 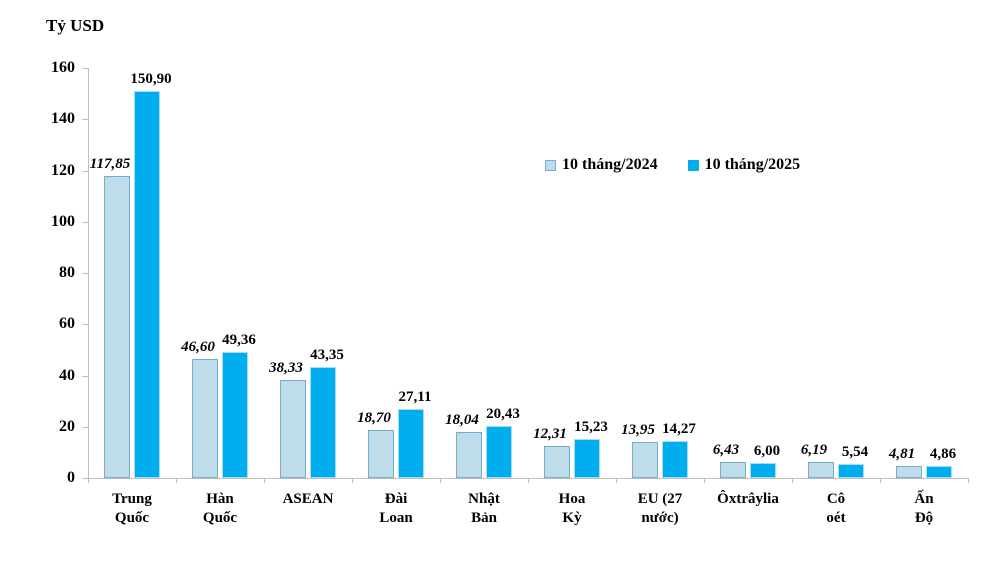 I want to click on y-tick-label: 160, so click(x=63, y=67).